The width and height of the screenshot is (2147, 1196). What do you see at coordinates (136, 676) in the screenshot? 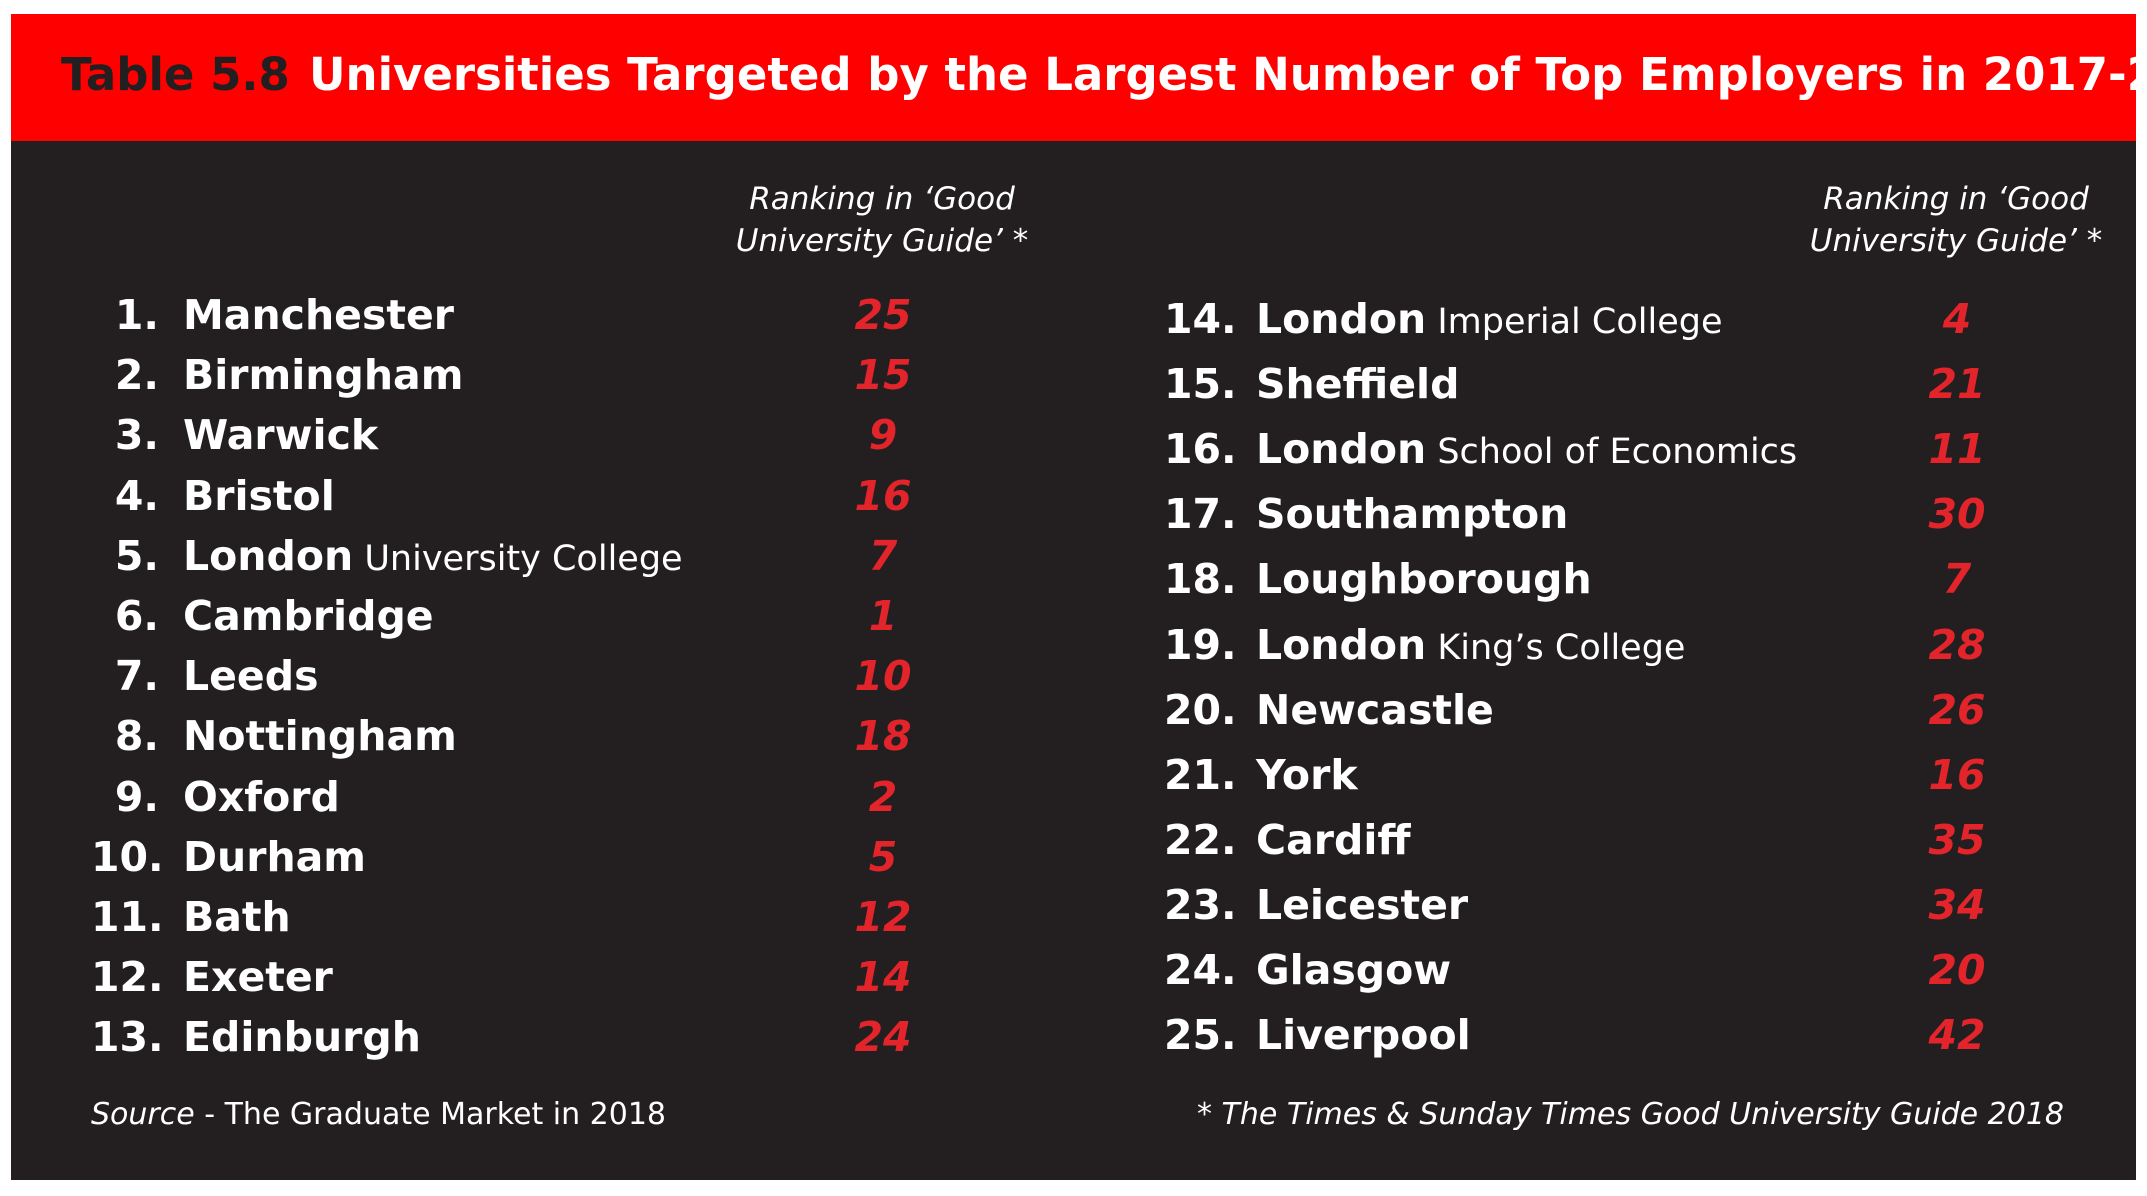
I see `rank-number: 7.` at bounding box center [136, 676].